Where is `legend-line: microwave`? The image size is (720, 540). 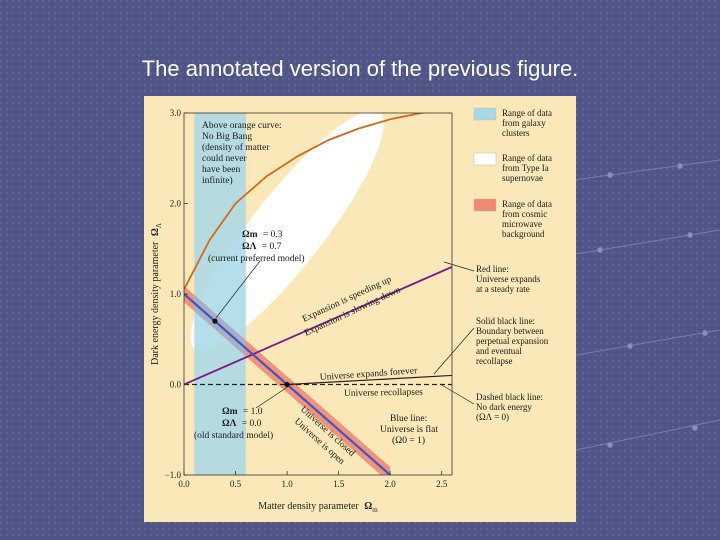
legend-line: microwave is located at coordinates (522, 224).